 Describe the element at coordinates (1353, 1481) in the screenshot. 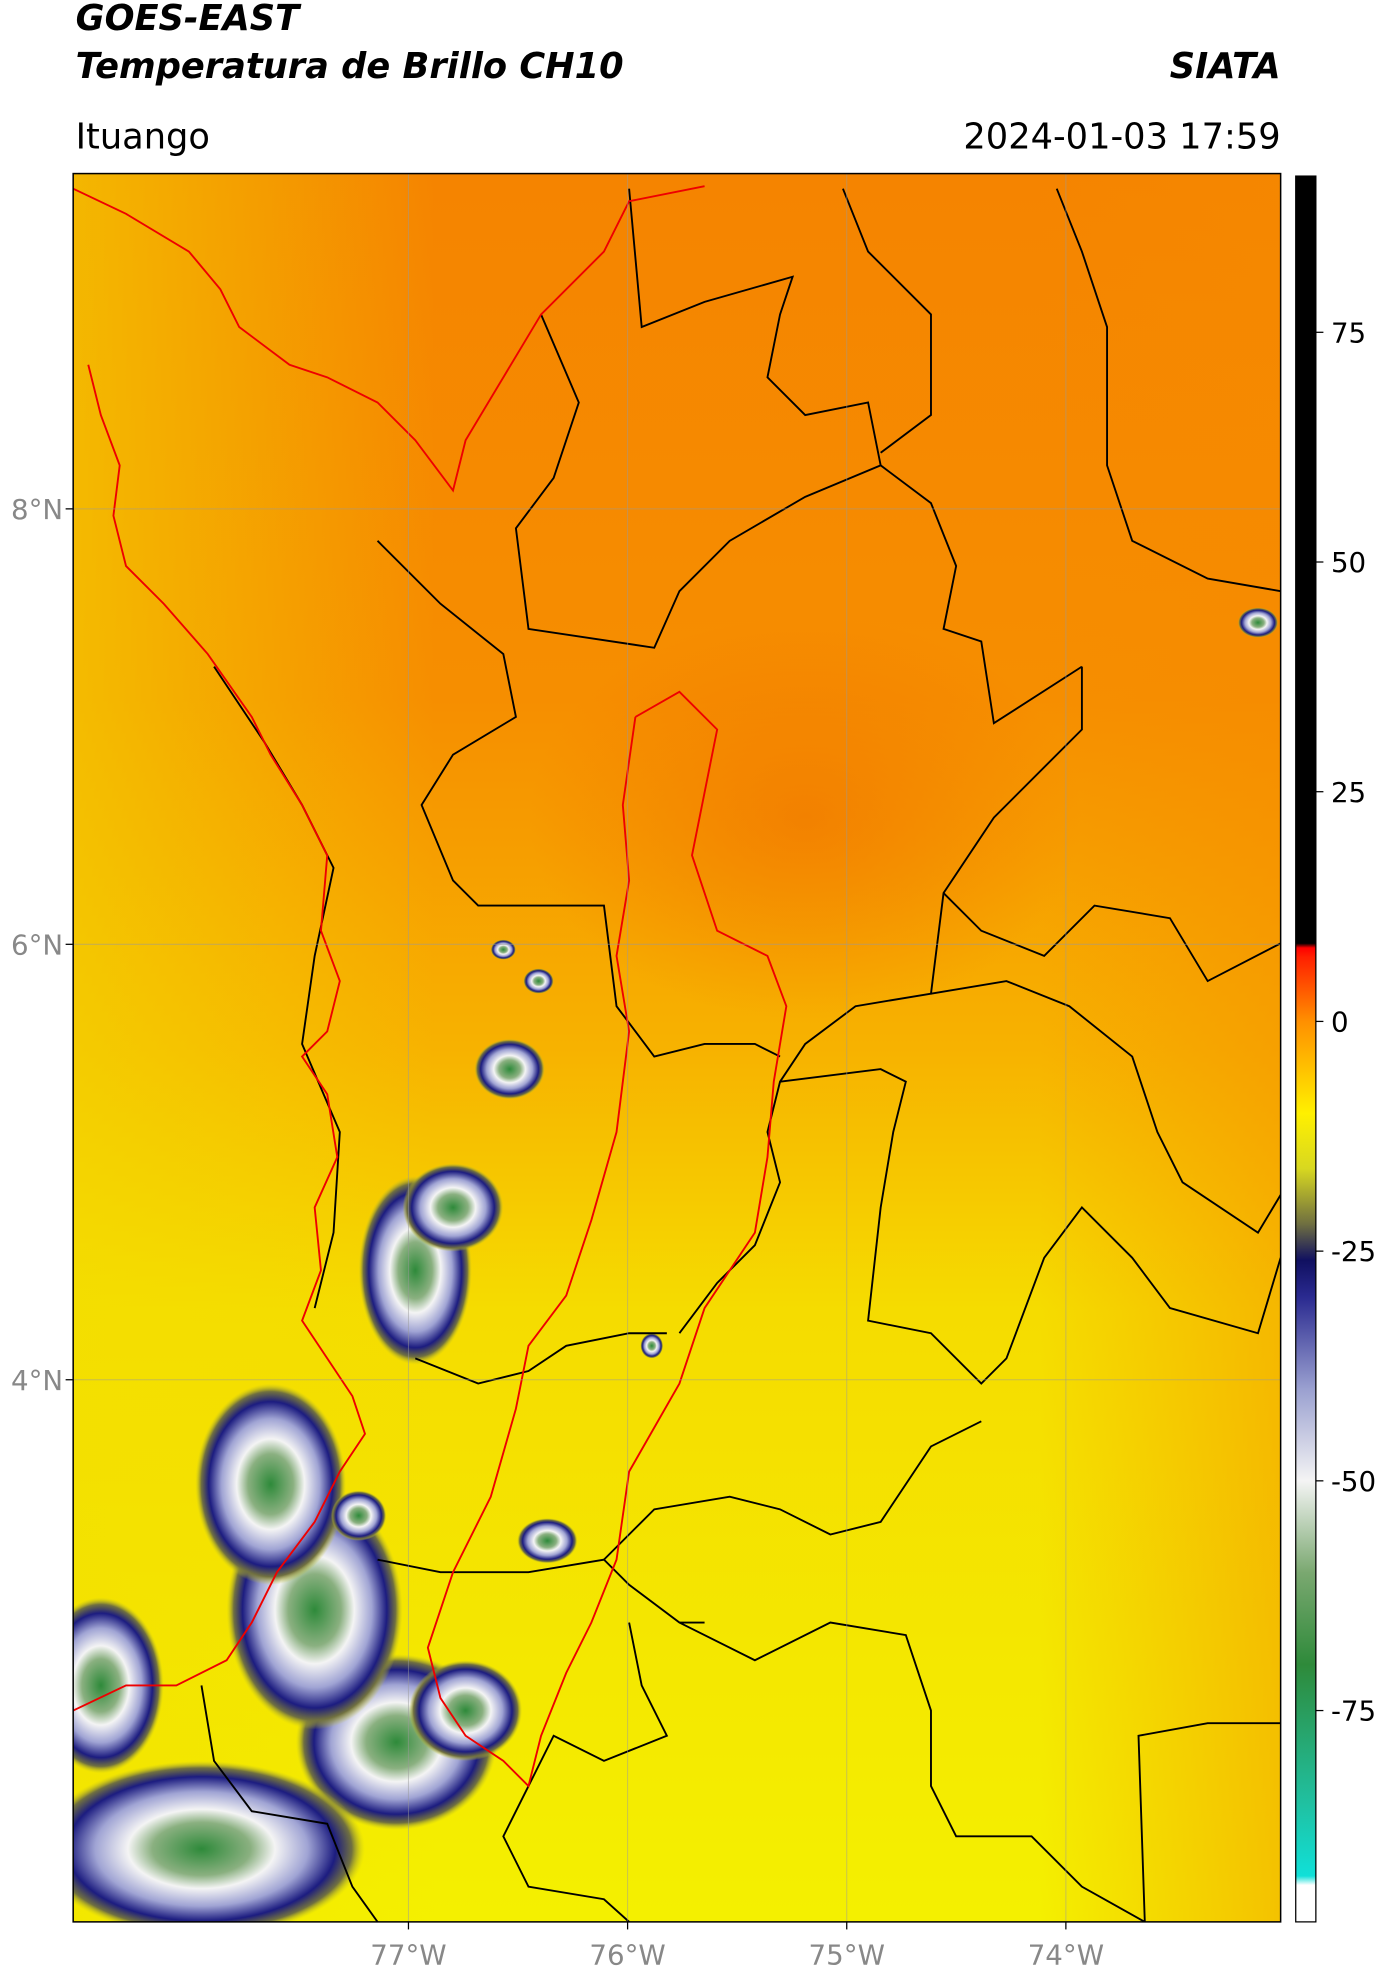

I see `colorbar-tick-label: -50` at that location.